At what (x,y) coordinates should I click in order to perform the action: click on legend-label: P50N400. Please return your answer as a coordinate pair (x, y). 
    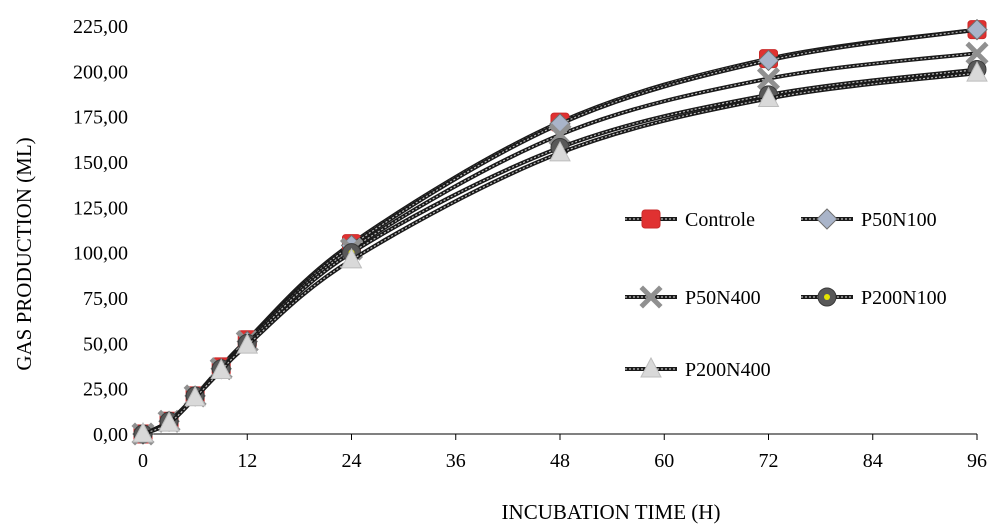
    Looking at the image, I should click on (723, 298).